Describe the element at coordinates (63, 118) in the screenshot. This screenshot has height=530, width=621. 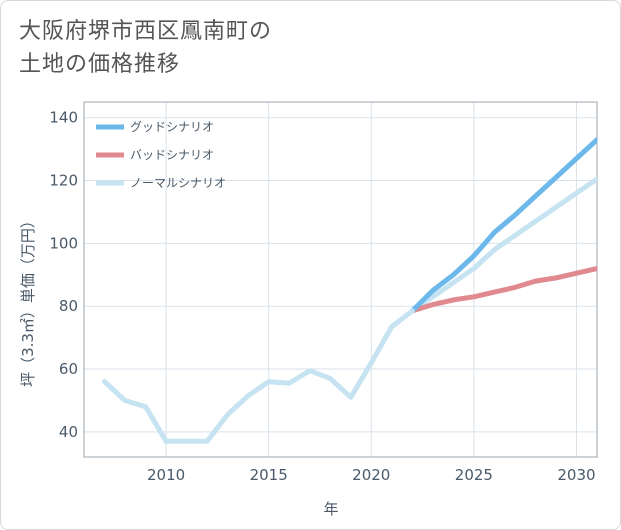
I see `y-tick-label: 140` at that location.